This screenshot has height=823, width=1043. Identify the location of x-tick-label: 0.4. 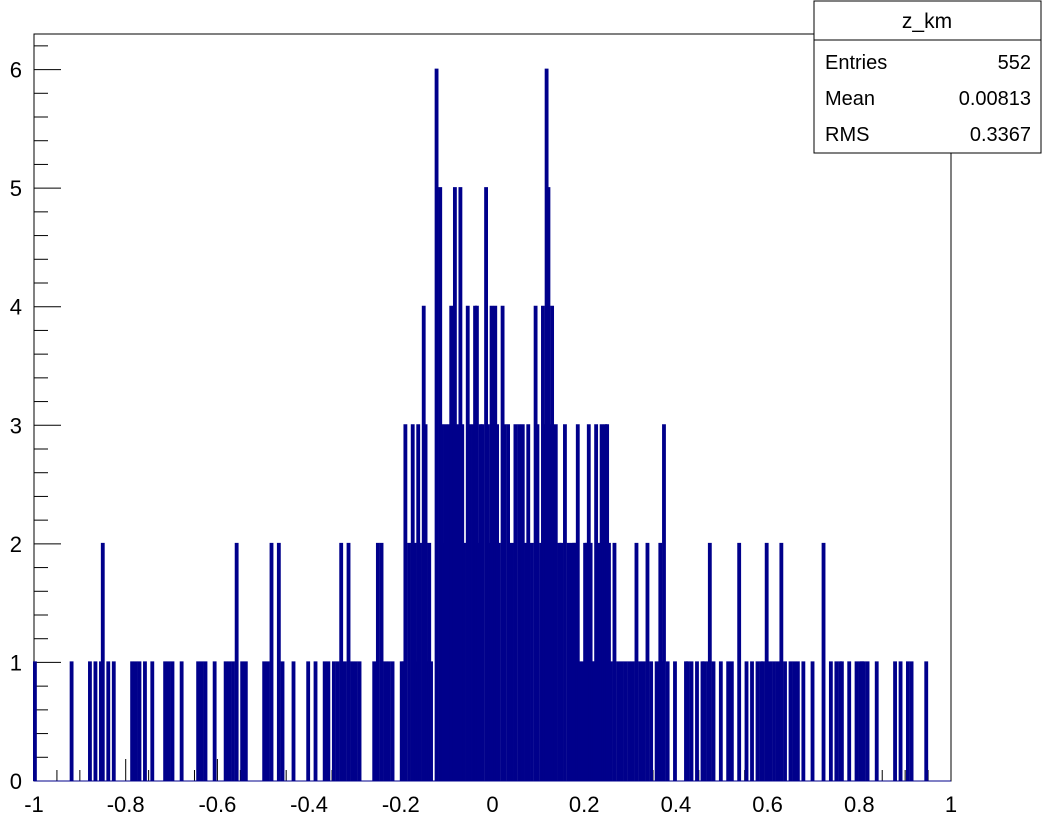
(676, 804).